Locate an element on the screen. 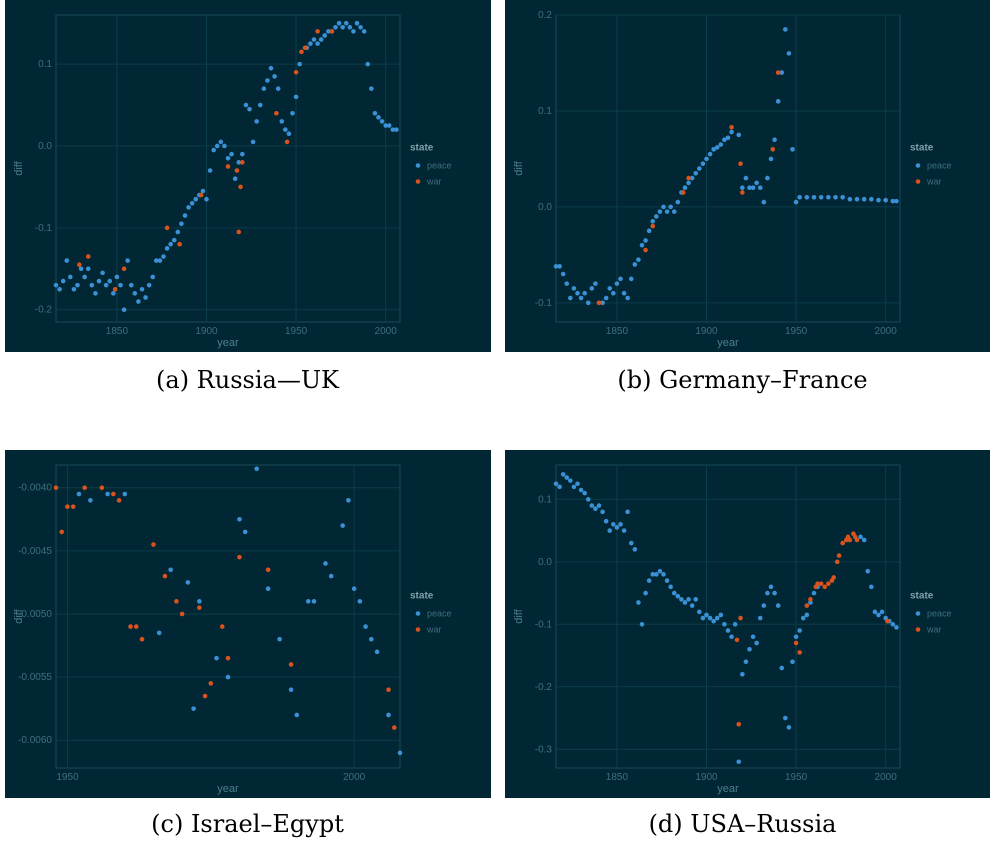  y-axis-title: diff is located at coordinates (19, 615).